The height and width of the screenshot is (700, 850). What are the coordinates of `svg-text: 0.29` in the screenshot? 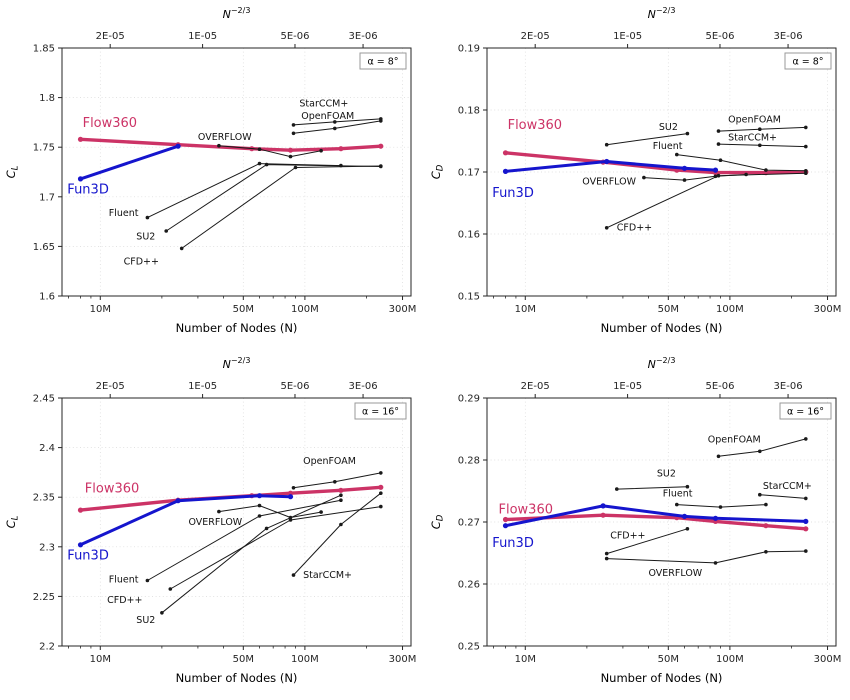 It's located at (469, 399).